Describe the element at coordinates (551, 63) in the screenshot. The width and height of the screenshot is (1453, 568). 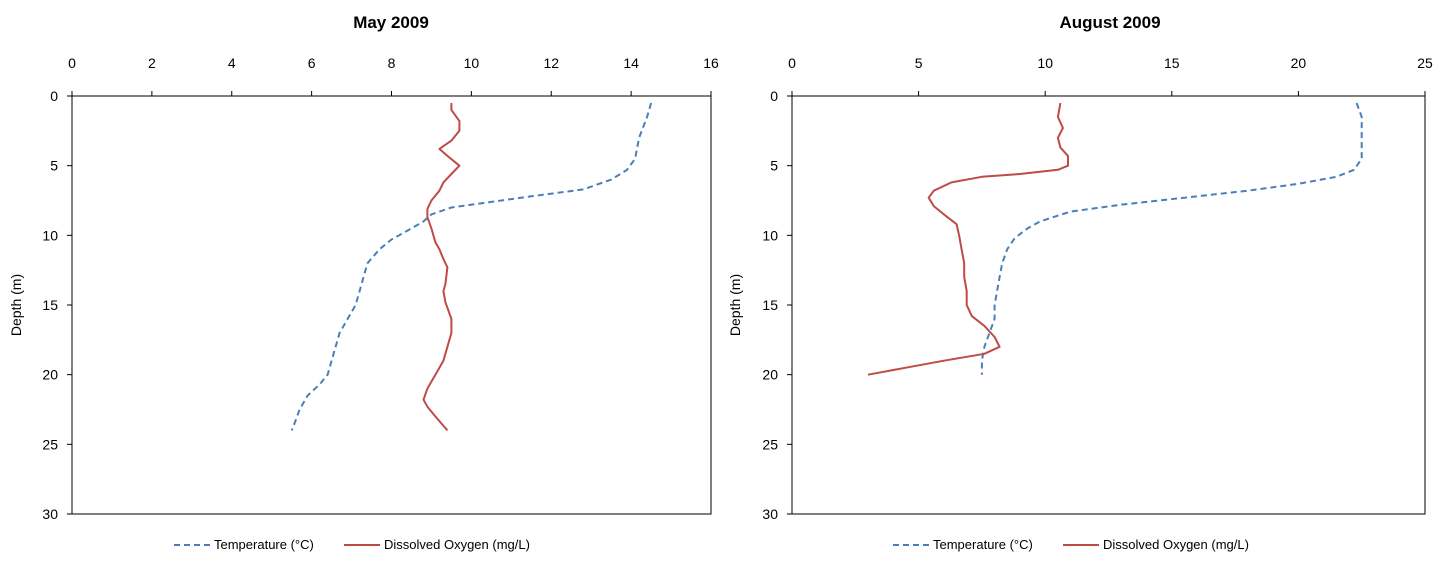
I see `x-tick-label: 12` at that location.